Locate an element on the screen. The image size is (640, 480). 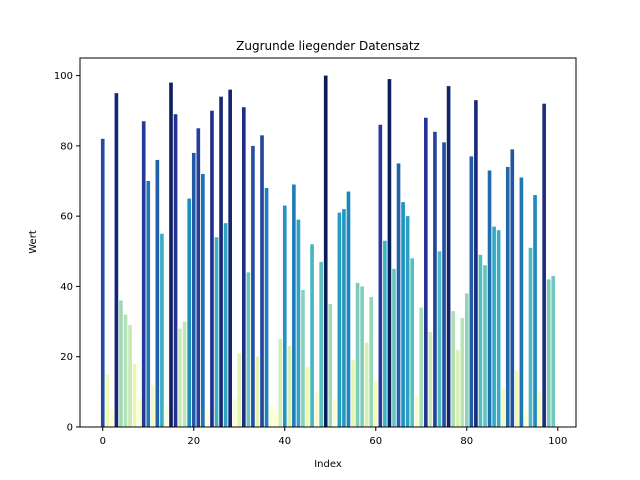
x-tick-label: 100 is located at coordinates (557, 441).